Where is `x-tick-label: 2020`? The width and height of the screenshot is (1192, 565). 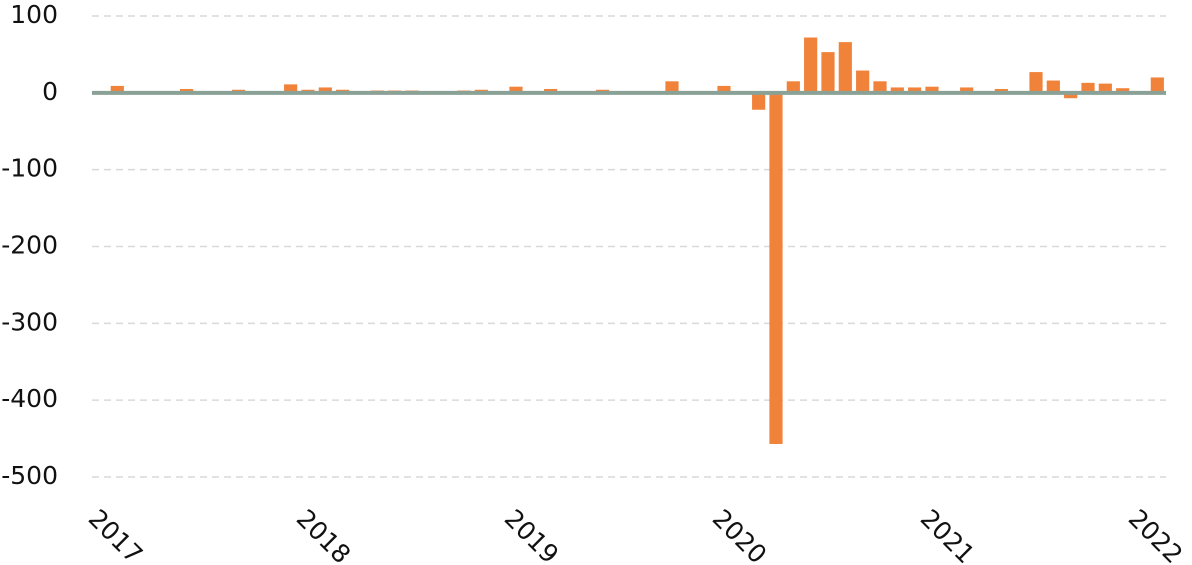
x-tick-label: 2020 is located at coordinates (739, 534).